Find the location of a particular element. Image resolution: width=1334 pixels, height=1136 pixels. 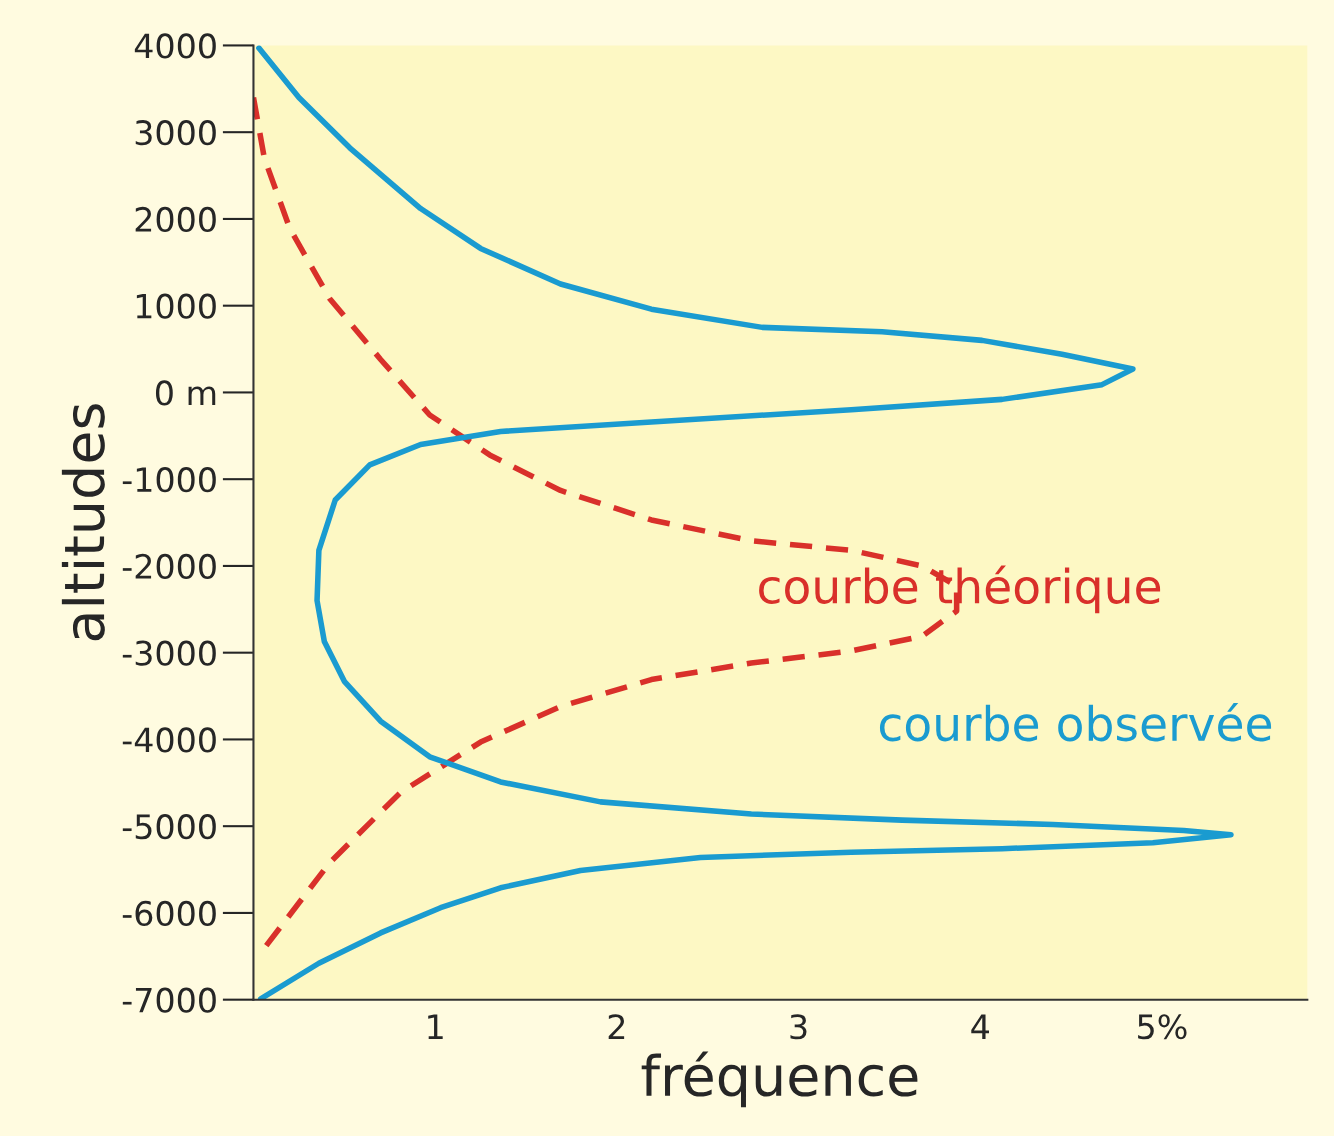

series-label: courbe théorique is located at coordinates (960, 589).